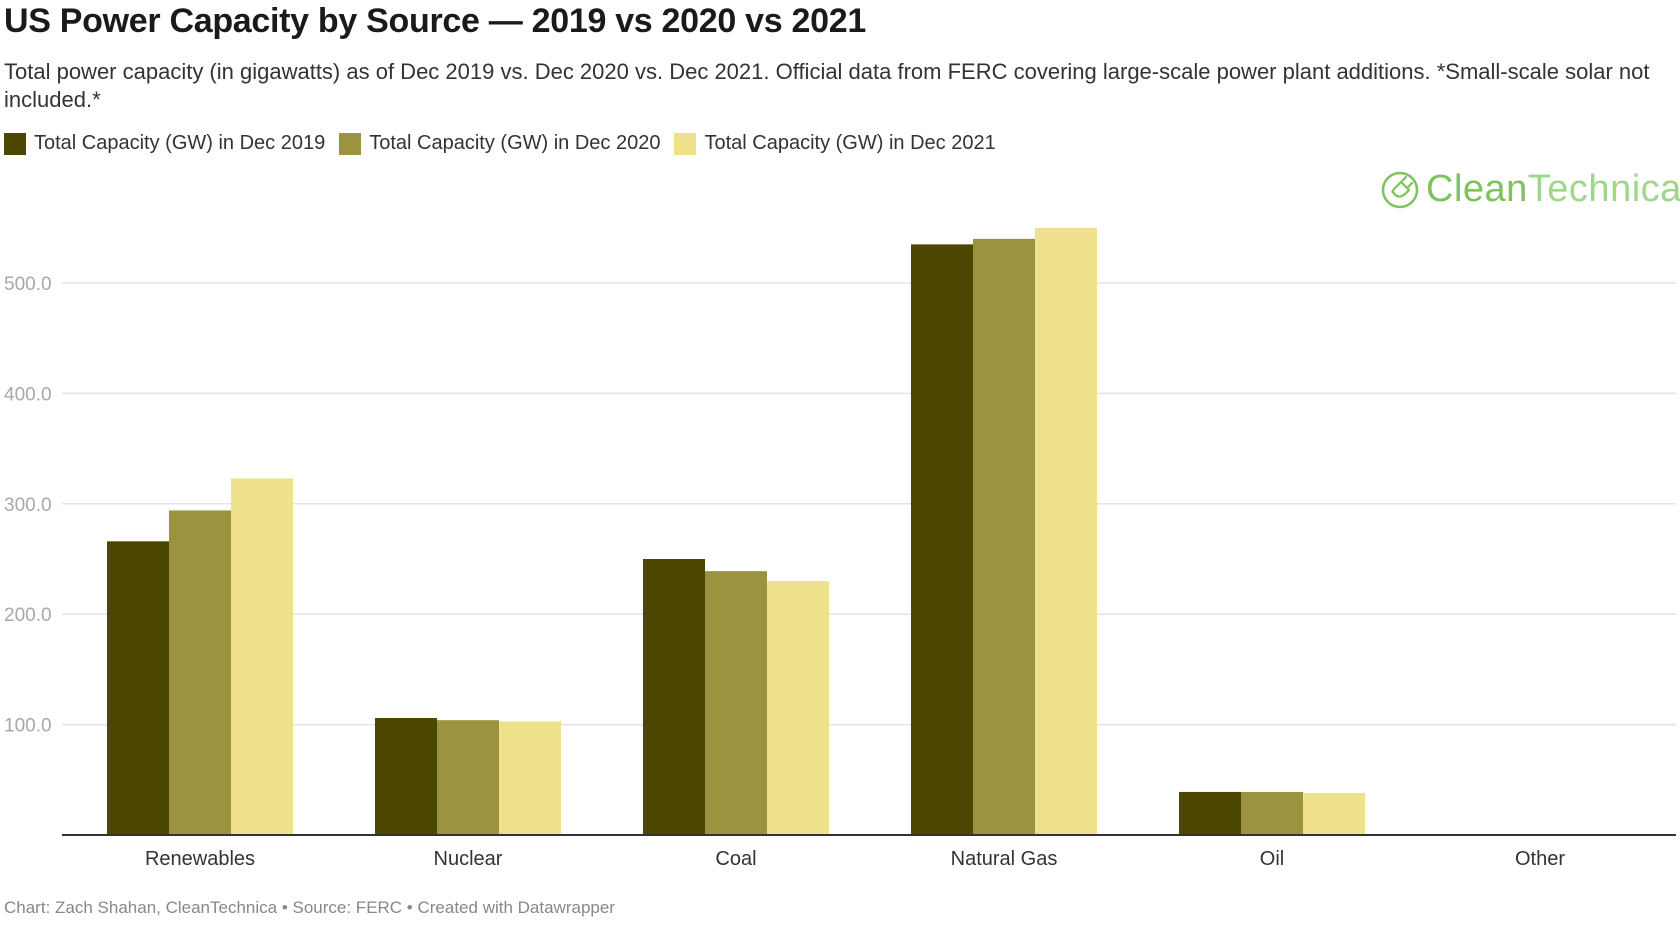 This screenshot has width=1680, height=926. Describe the element at coordinates (1540, 859) in the screenshot. I see `x-tick-label: Other` at that location.